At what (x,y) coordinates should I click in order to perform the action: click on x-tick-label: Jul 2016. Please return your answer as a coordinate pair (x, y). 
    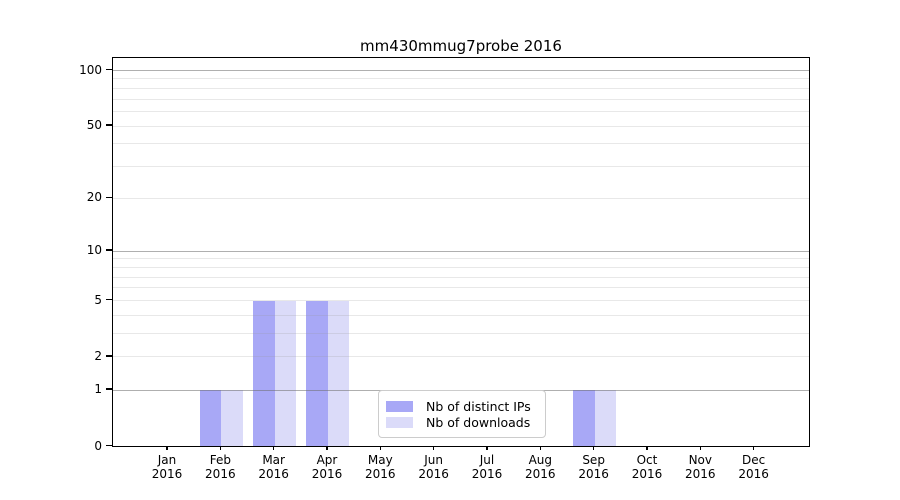
    Looking at the image, I should click on (487, 467).